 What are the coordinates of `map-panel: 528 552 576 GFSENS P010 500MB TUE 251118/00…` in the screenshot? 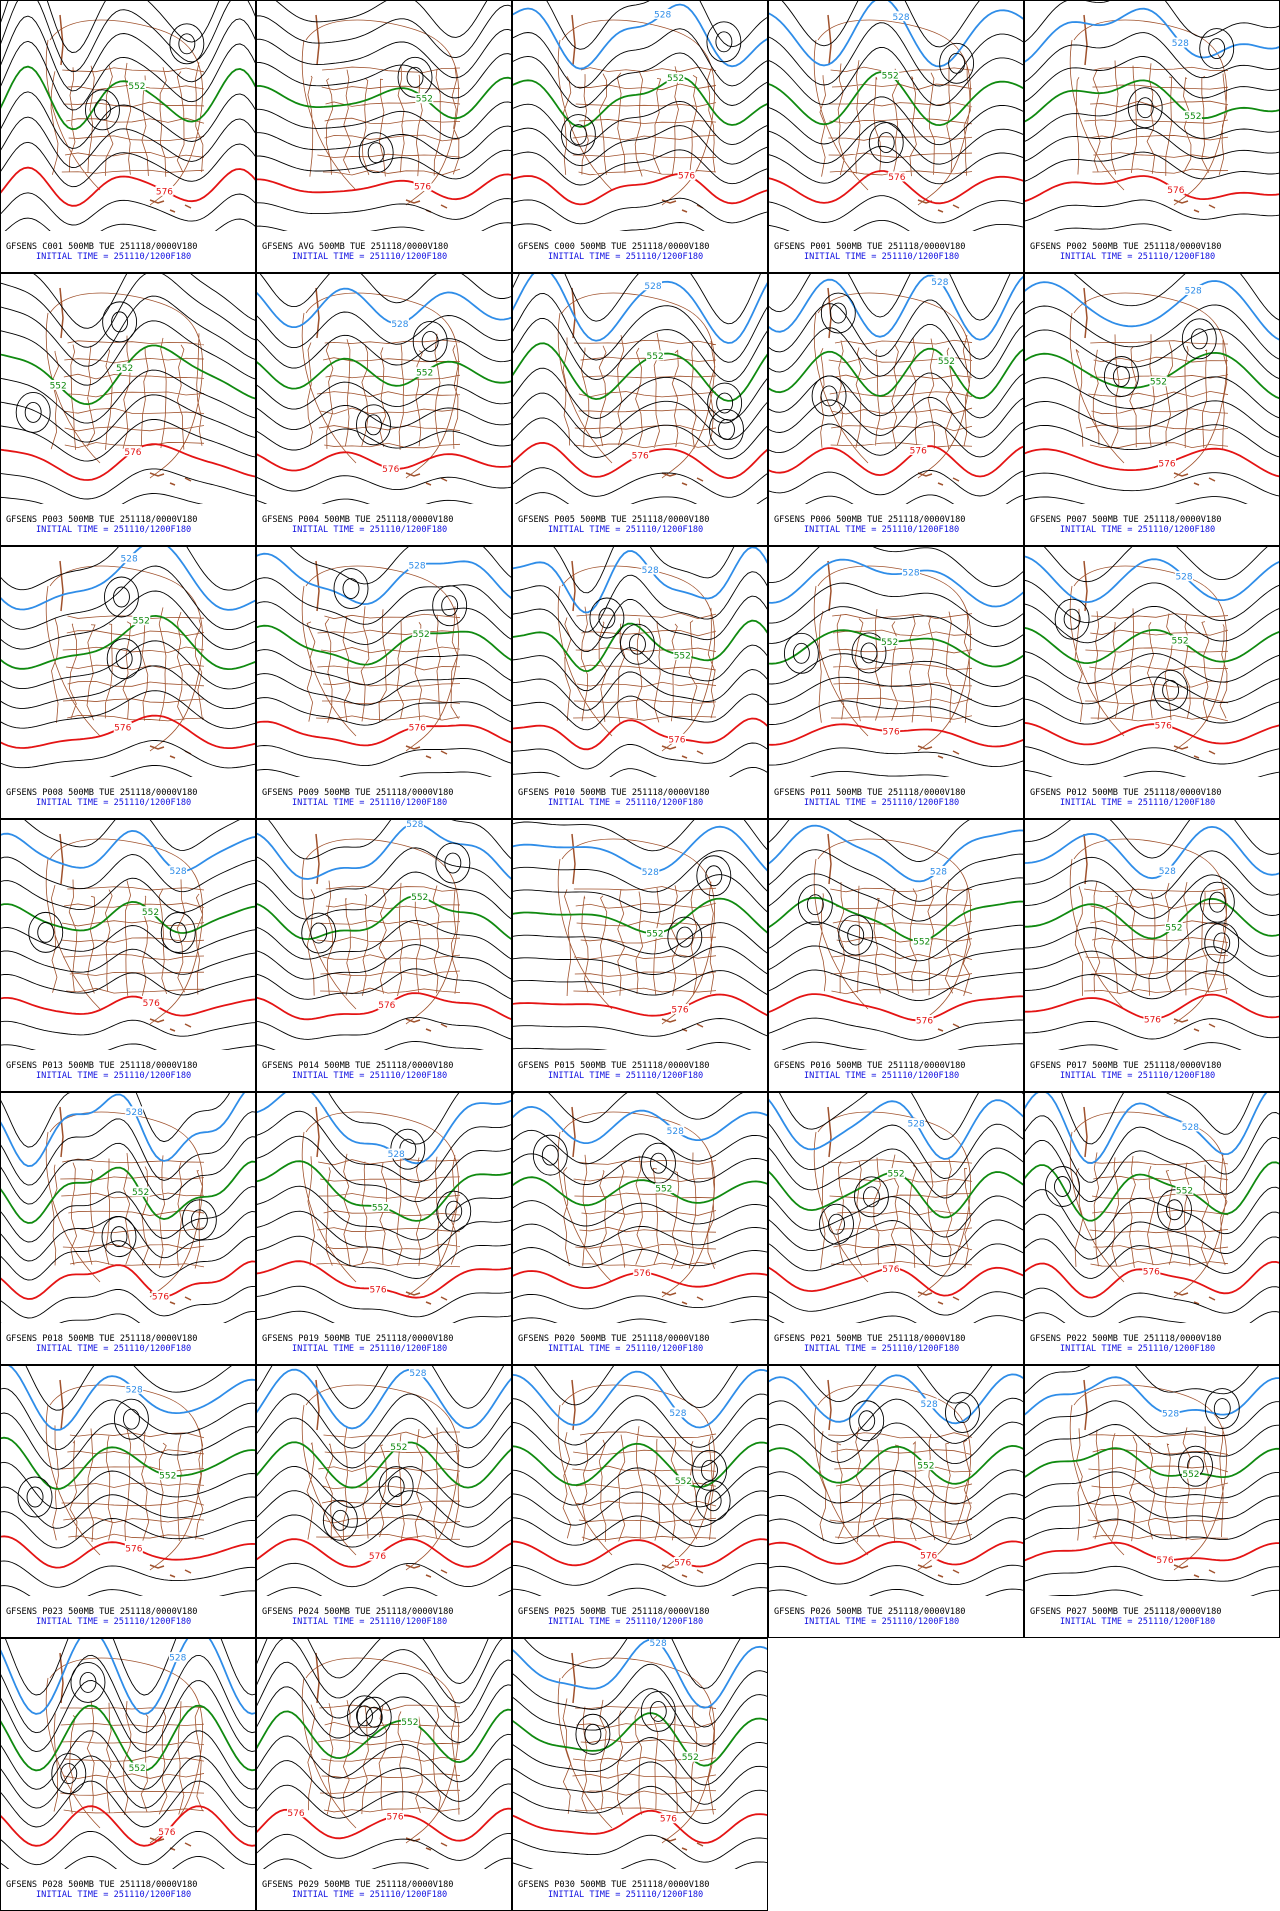 It's located at (640, 682).